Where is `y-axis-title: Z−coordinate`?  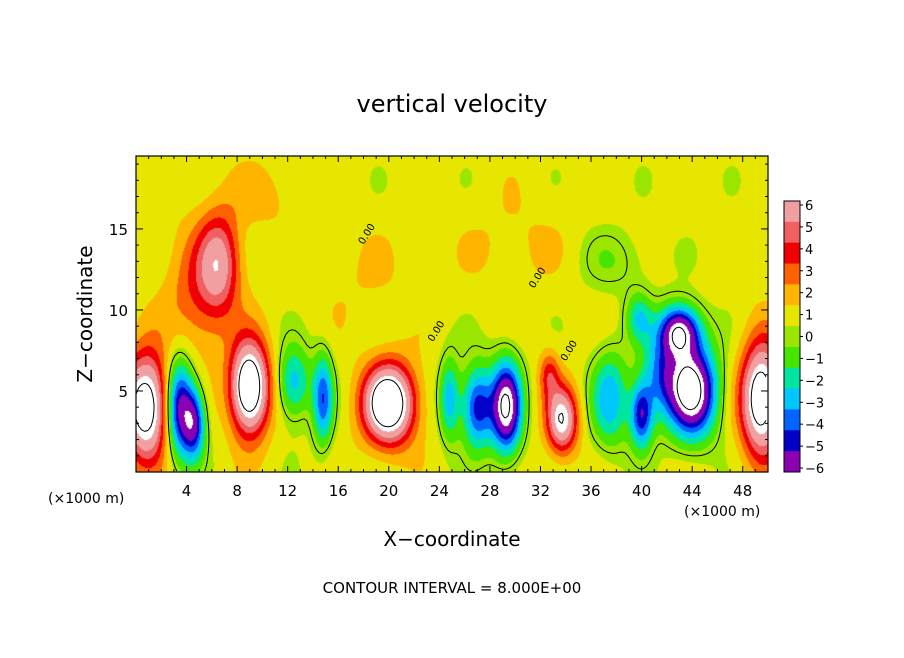 y-axis-title: Z−coordinate is located at coordinates (85, 313).